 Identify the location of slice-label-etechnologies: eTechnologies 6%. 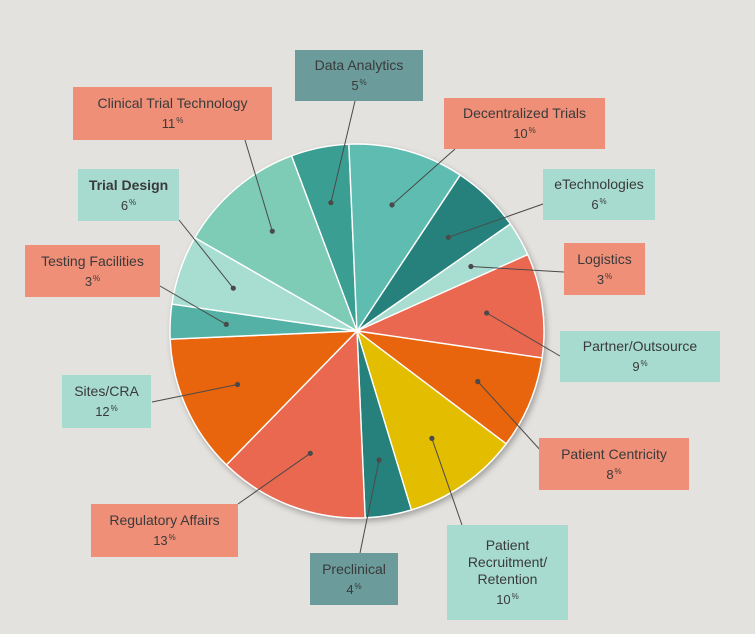
(599, 194).